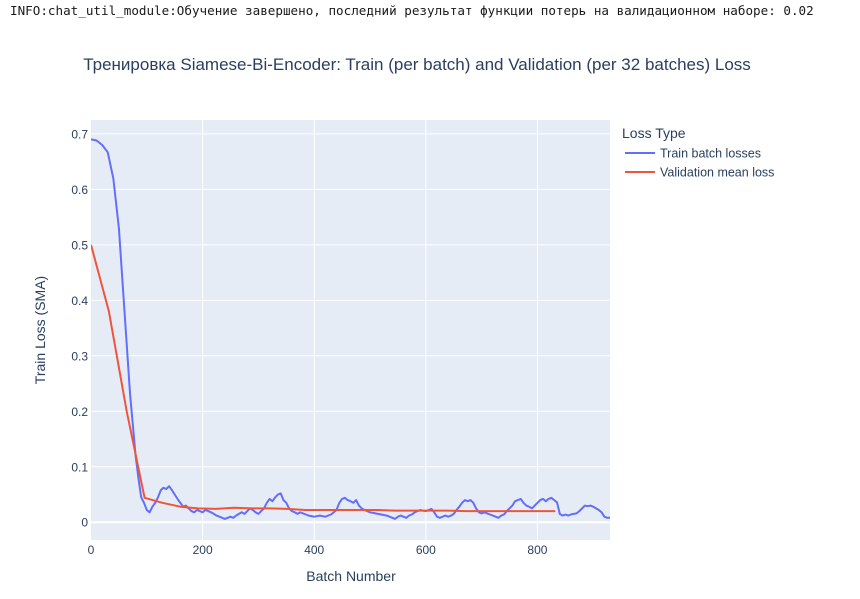 This screenshot has width=860, height=599. Describe the element at coordinates (79, 412) in the screenshot. I see `y-tick-label: 0.2` at that location.